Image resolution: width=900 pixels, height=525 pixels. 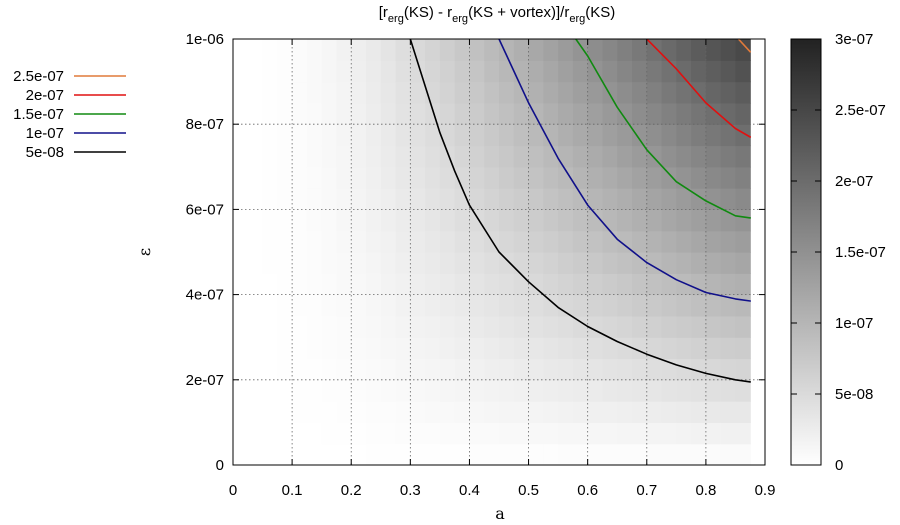 What do you see at coordinates (233, 490) in the screenshot?
I see `x-tick-label: 0` at bounding box center [233, 490].